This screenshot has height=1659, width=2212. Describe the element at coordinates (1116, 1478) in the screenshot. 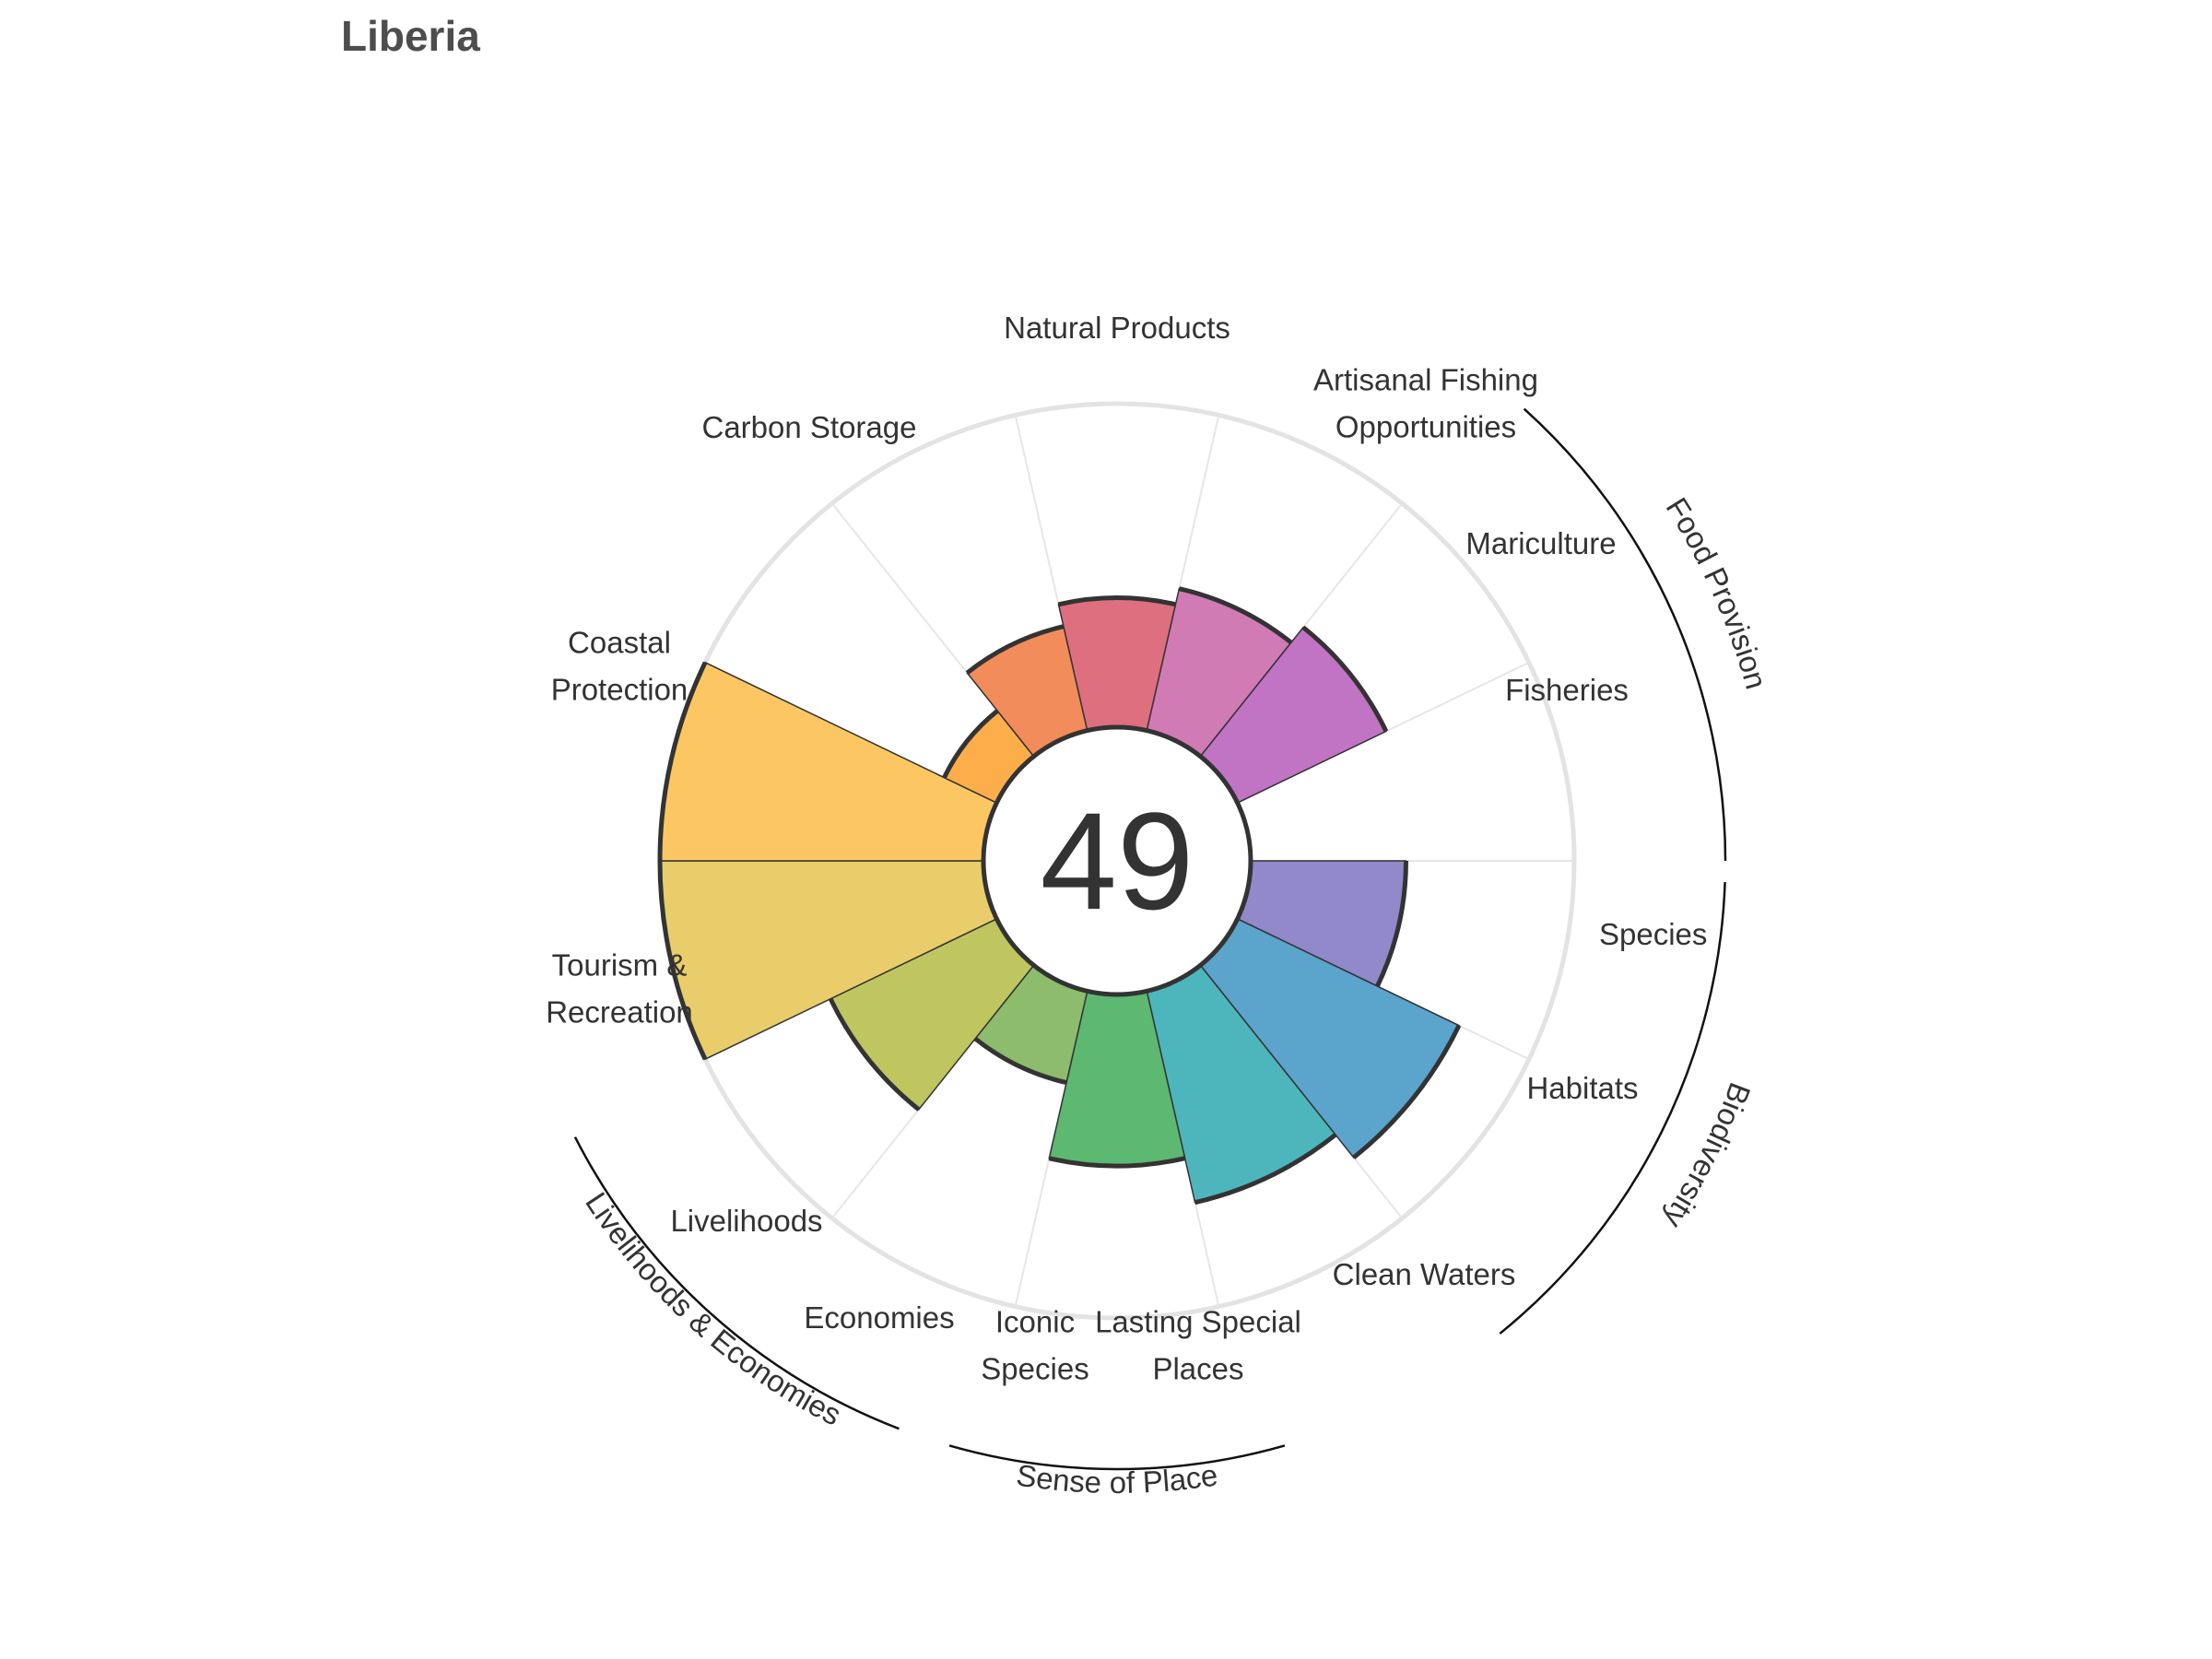

I see `group-label: Sense of Place` at that location.